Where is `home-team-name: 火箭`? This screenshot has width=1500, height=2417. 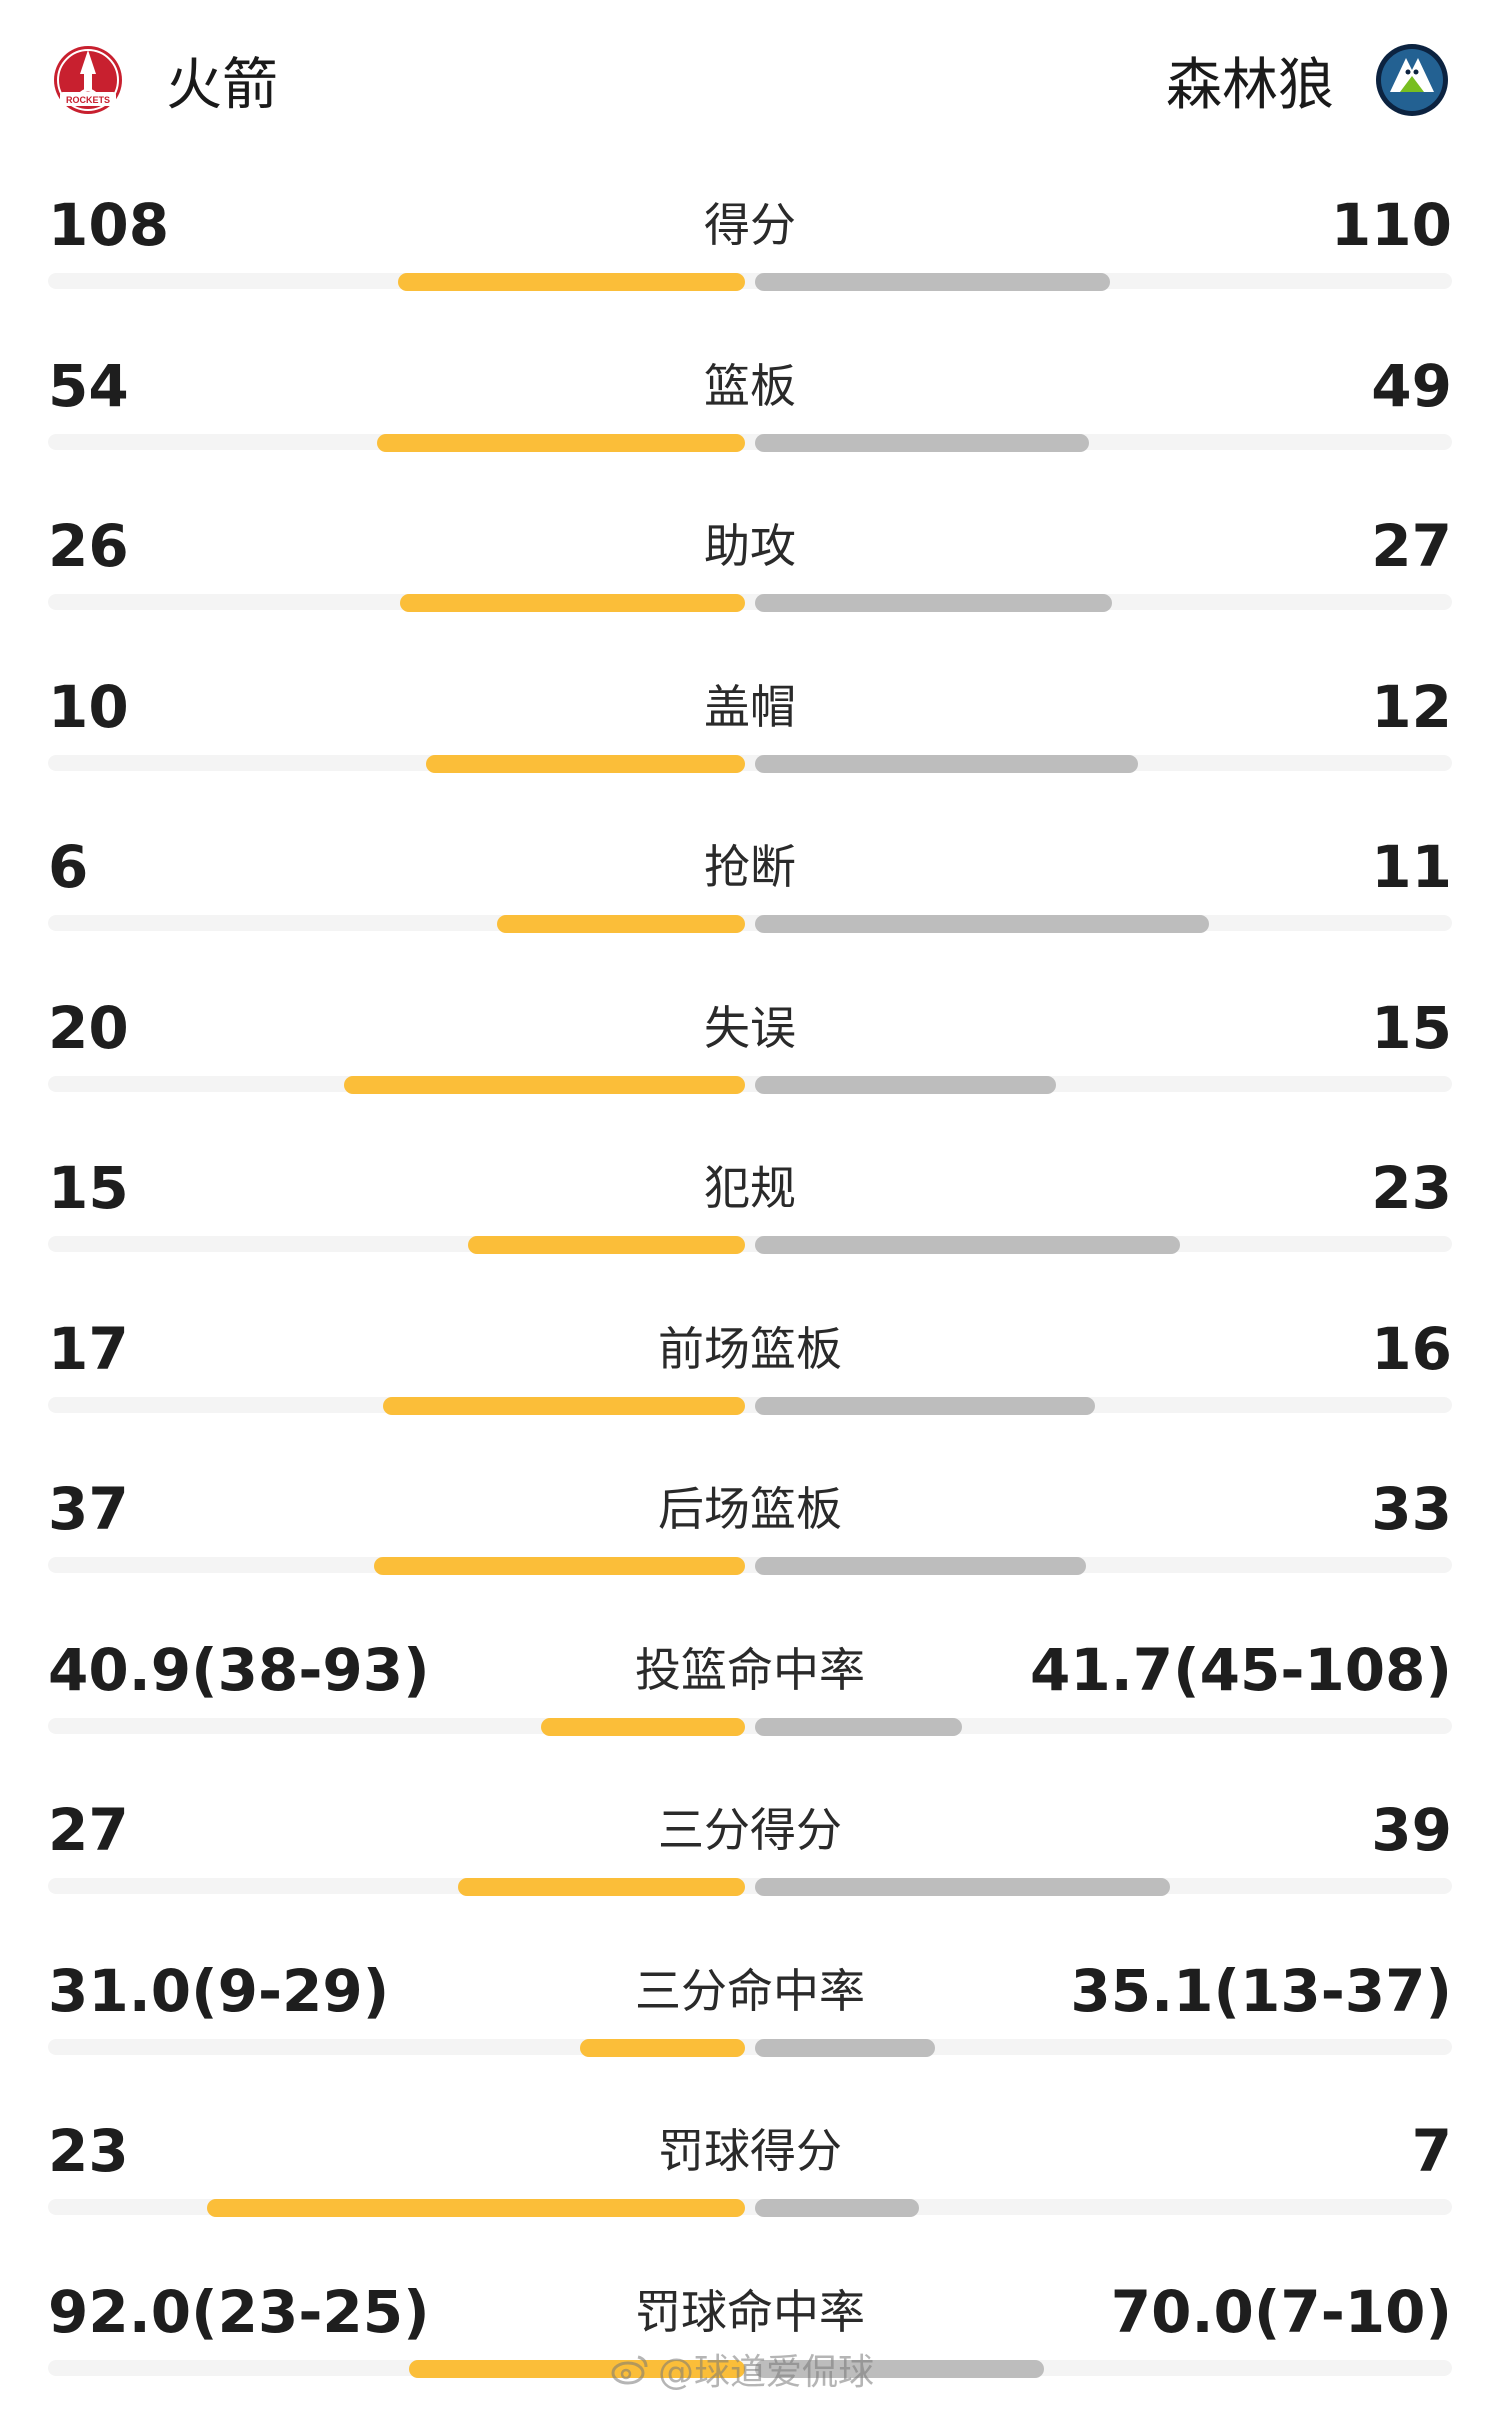 home-team-name: 火箭 is located at coordinates (222, 80).